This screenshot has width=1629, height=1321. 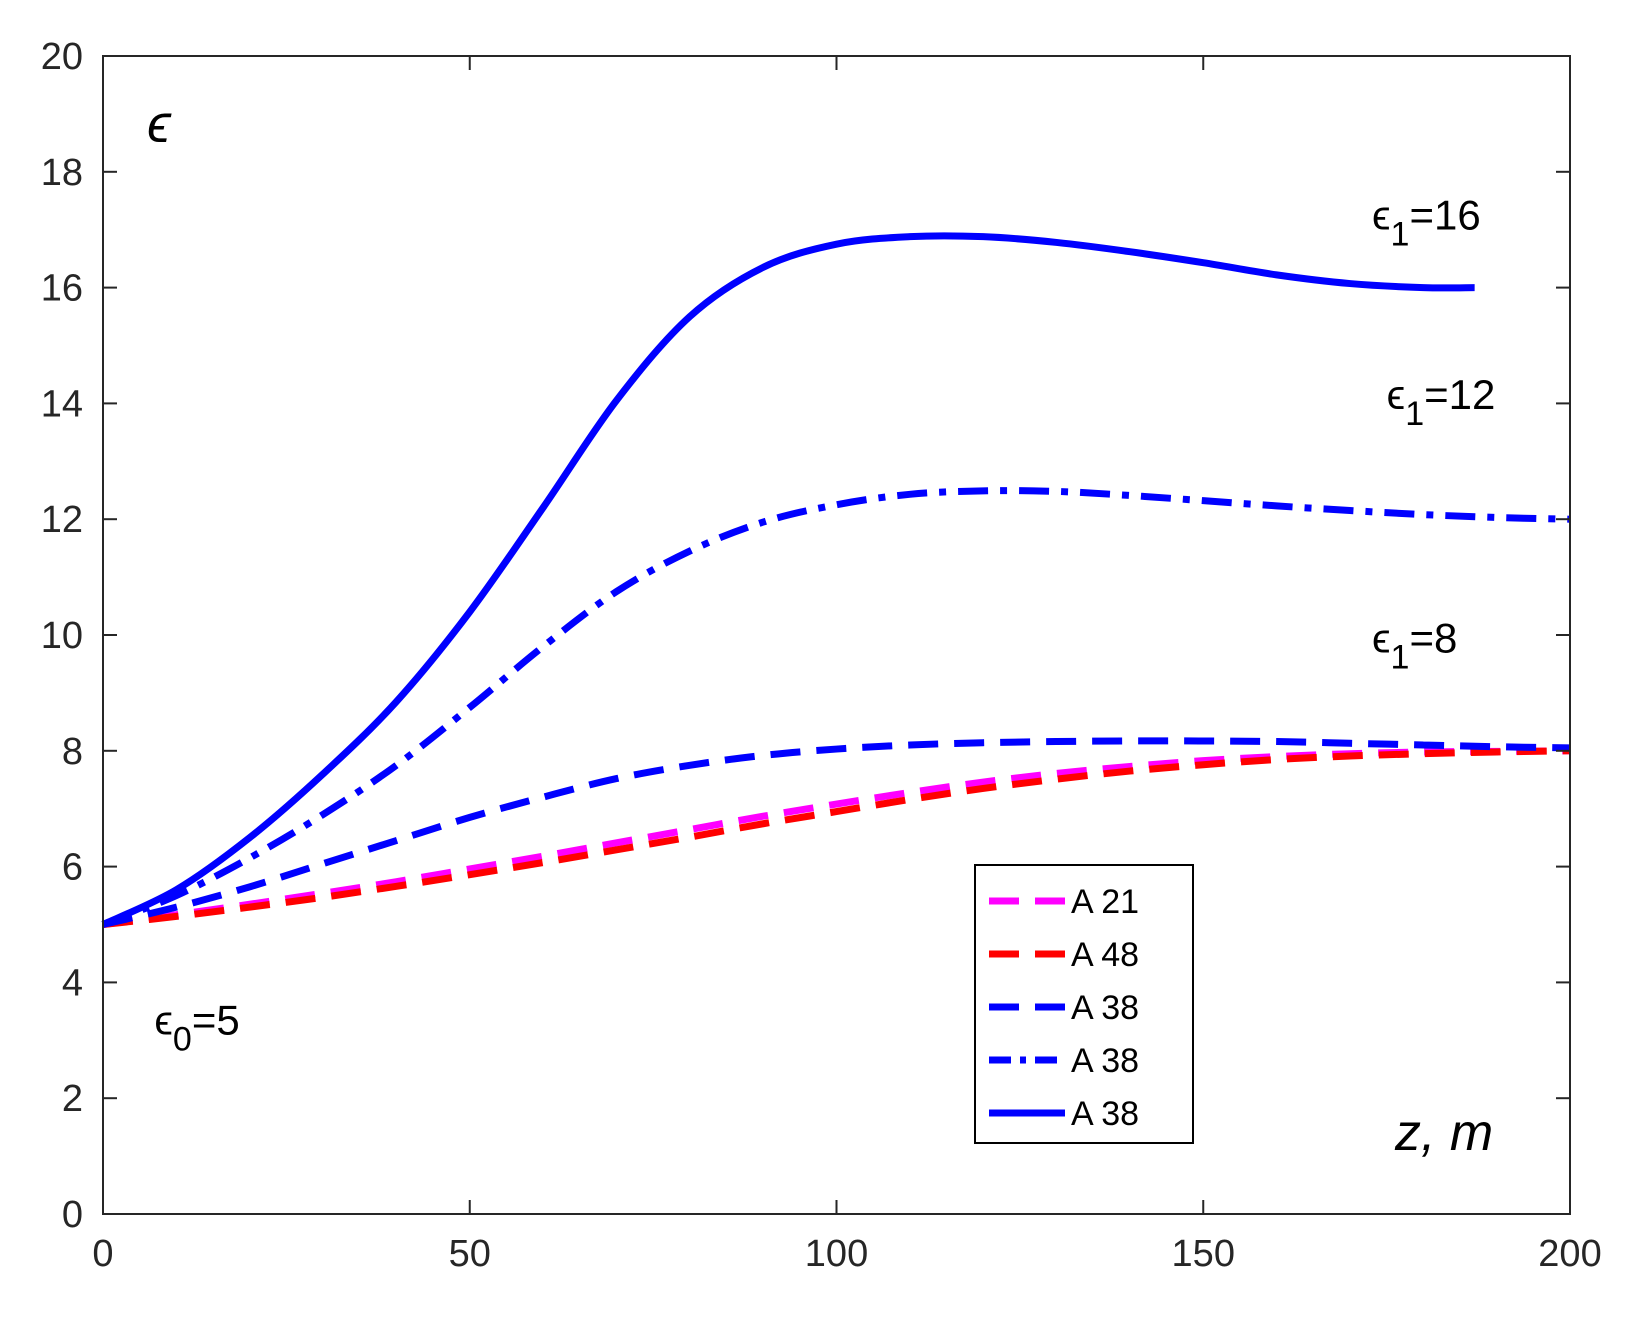 I want to click on x-tick-label: 150, so click(x=1203, y=1254).